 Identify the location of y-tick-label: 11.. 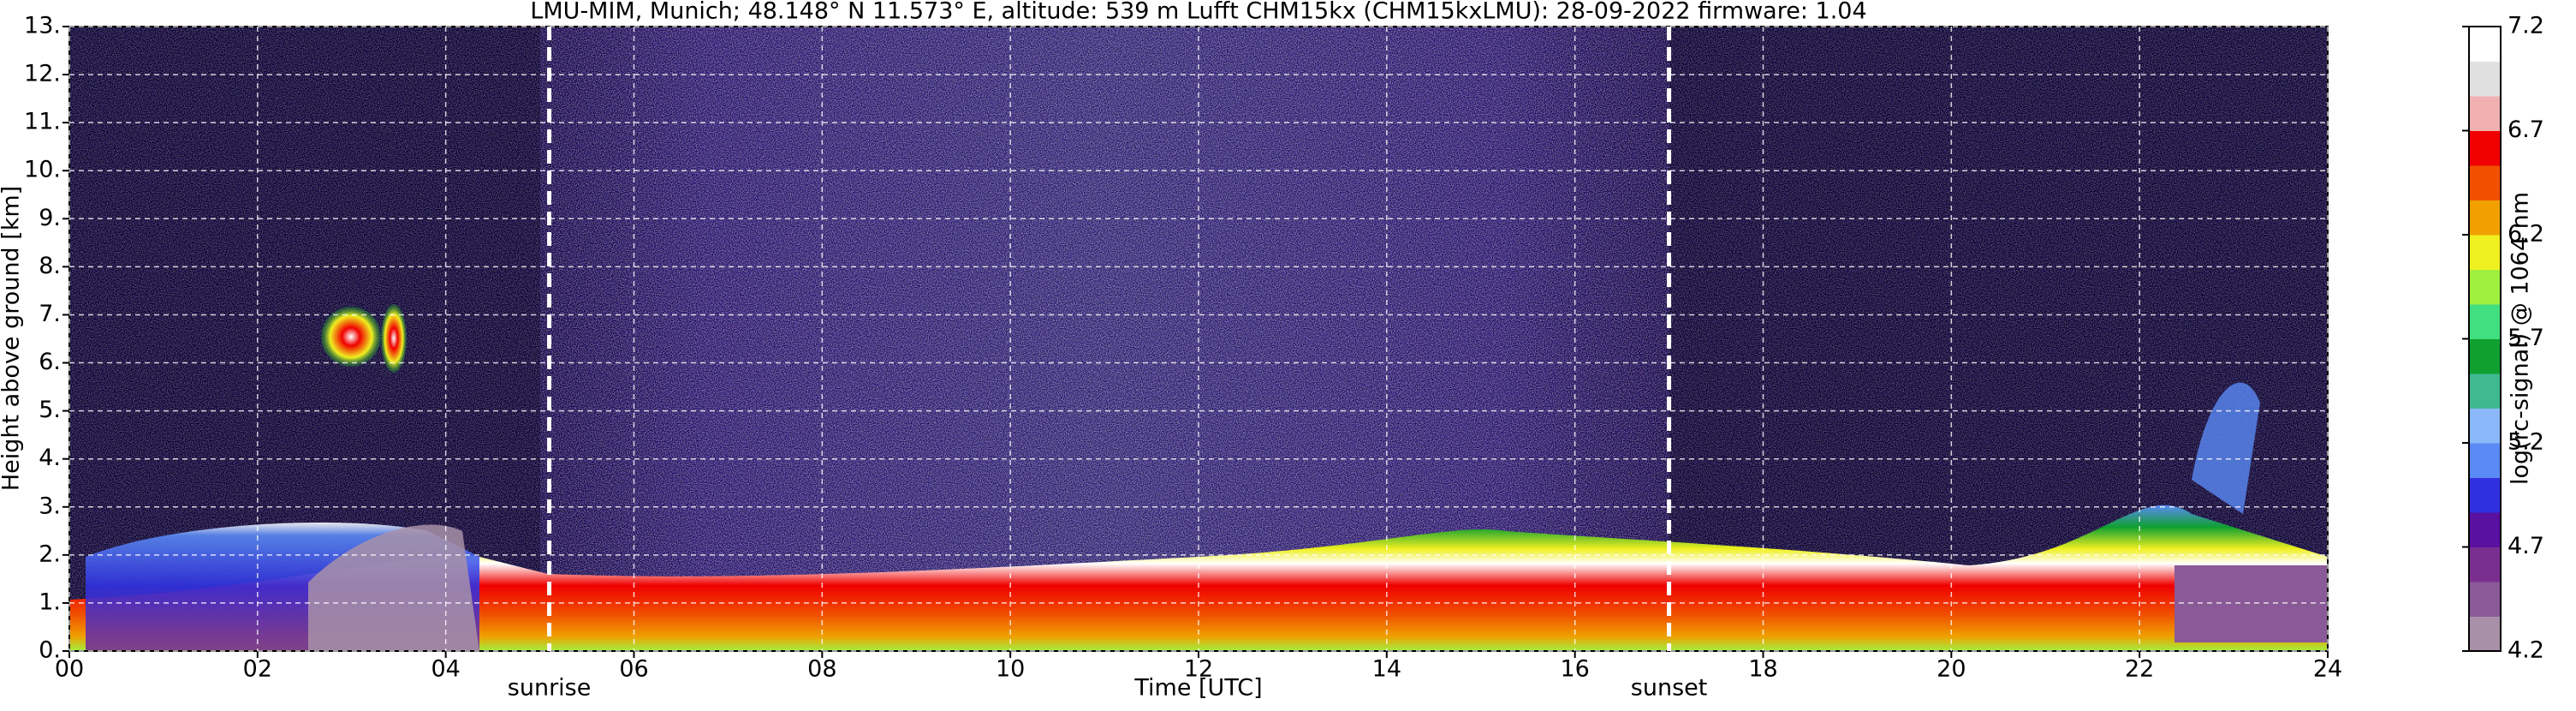
(42, 122).